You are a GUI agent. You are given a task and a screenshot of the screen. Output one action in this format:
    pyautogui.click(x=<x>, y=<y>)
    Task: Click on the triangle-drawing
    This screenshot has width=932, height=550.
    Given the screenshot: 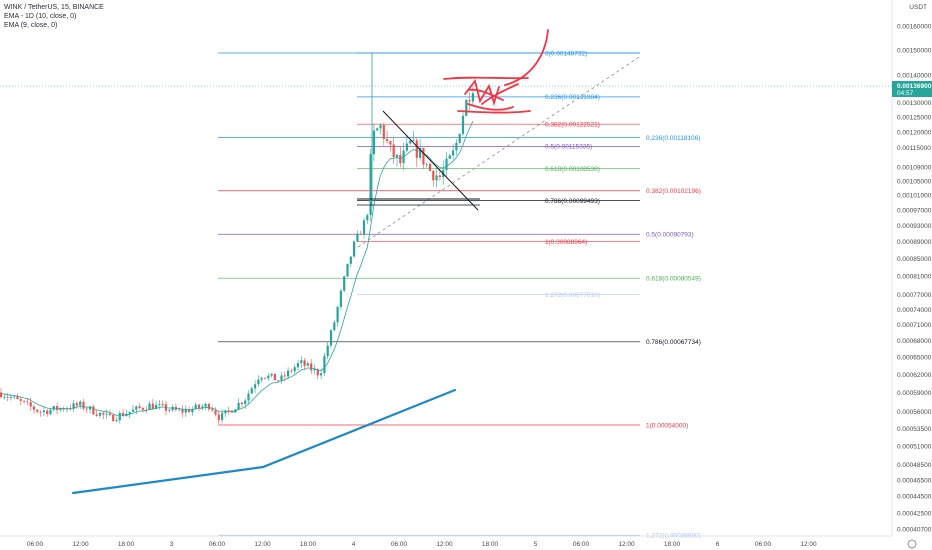 What is the action you would take?
    pyautogui.click(x=418, y=160)
    